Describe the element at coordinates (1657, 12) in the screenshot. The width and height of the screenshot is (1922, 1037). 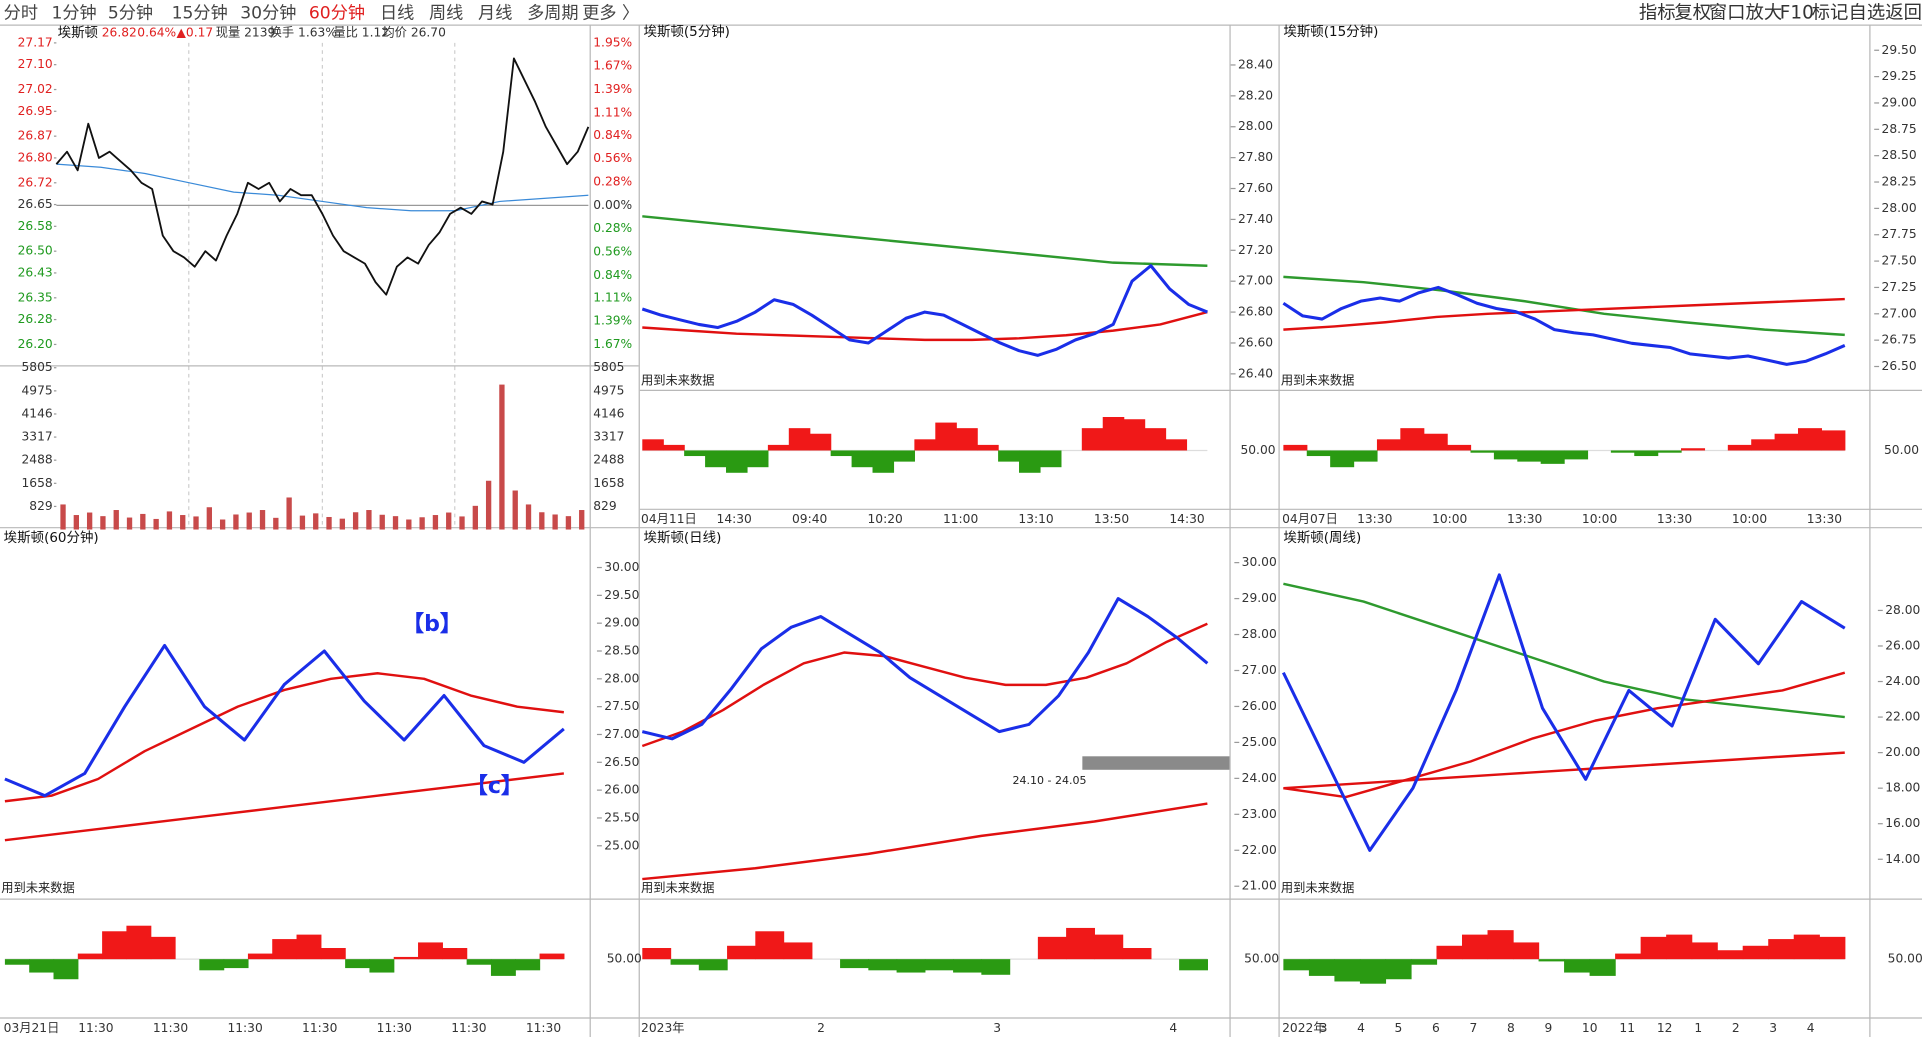
I see `tool-button: 指标` at that location.